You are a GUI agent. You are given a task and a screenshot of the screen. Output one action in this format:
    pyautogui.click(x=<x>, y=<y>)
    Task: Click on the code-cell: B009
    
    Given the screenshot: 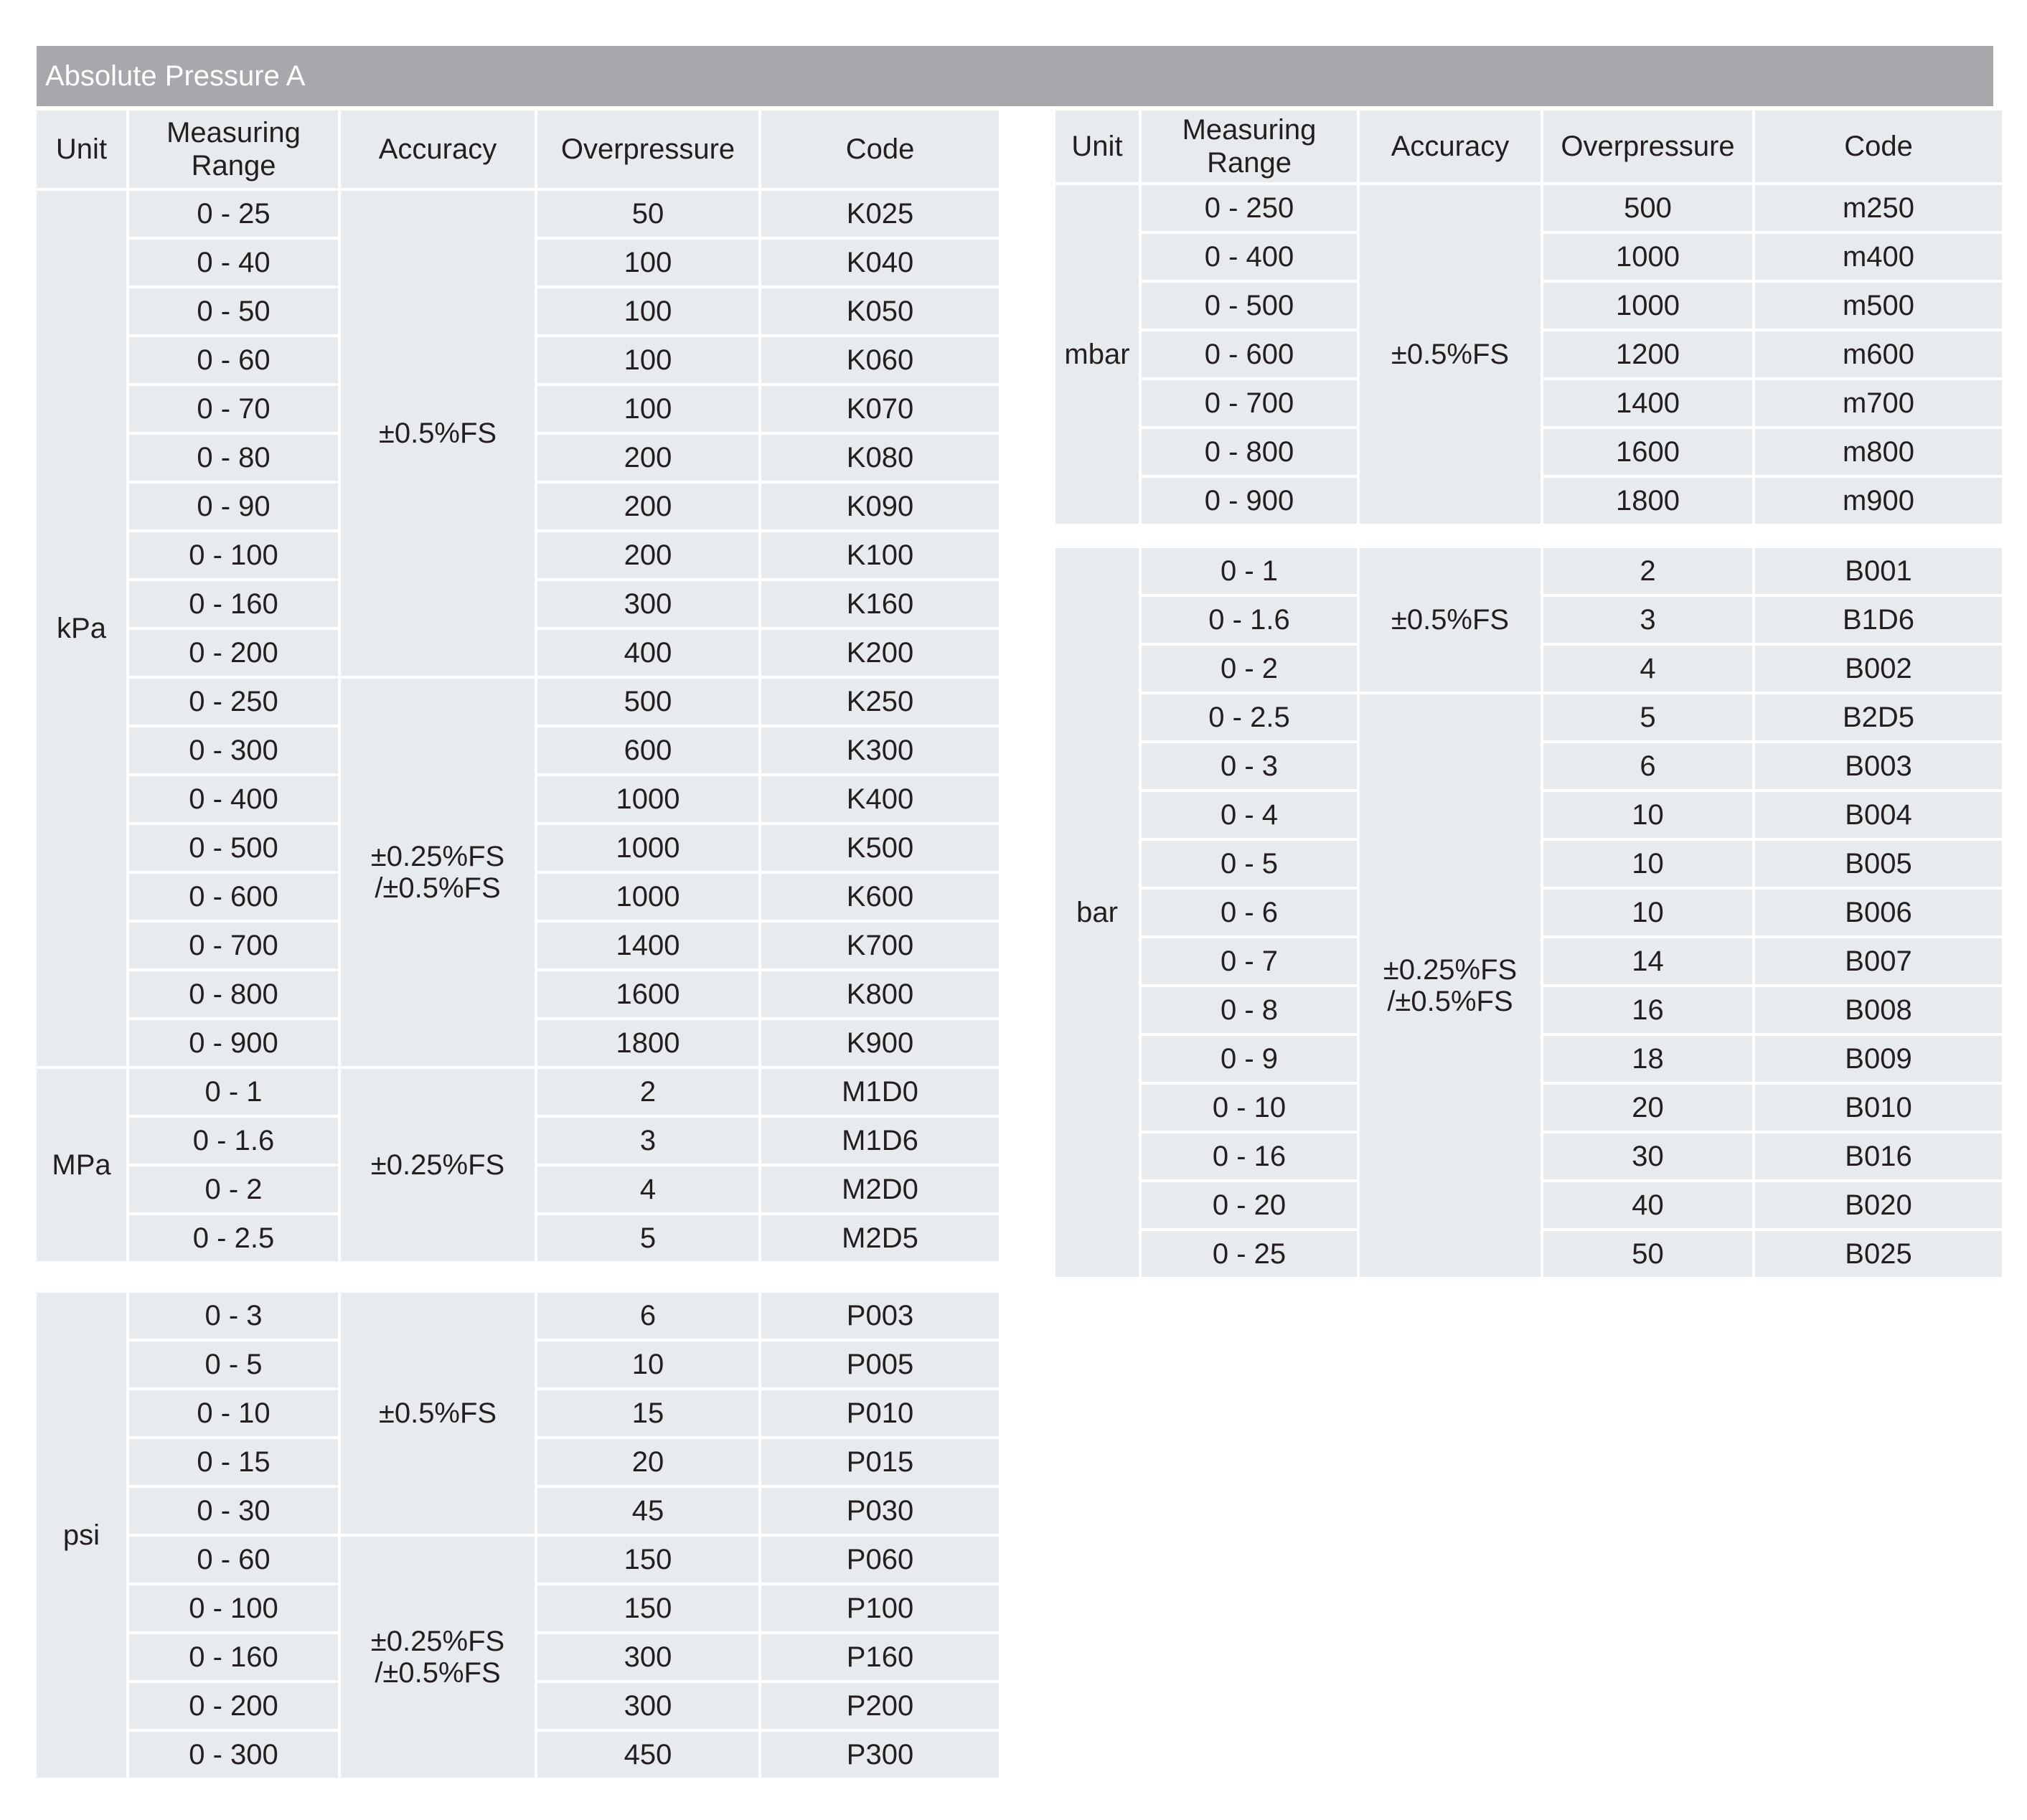 What is the action you would take?
    pyautogui.click(x=1878, y=1059)
    